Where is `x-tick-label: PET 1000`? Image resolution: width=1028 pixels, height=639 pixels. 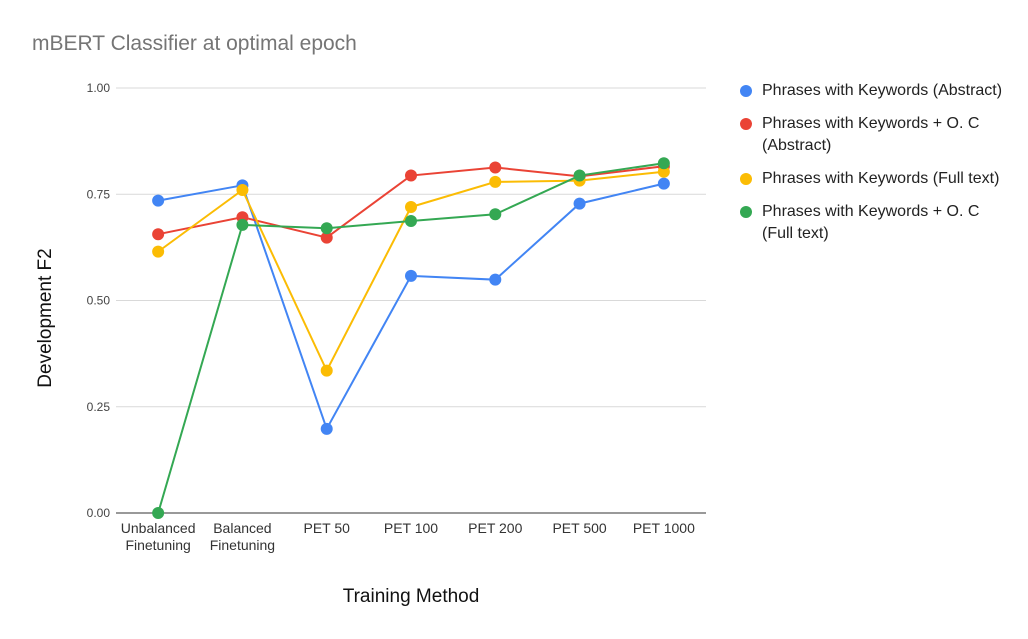 x-tick-label: PET 1000 is located at coordinates (664, 528).